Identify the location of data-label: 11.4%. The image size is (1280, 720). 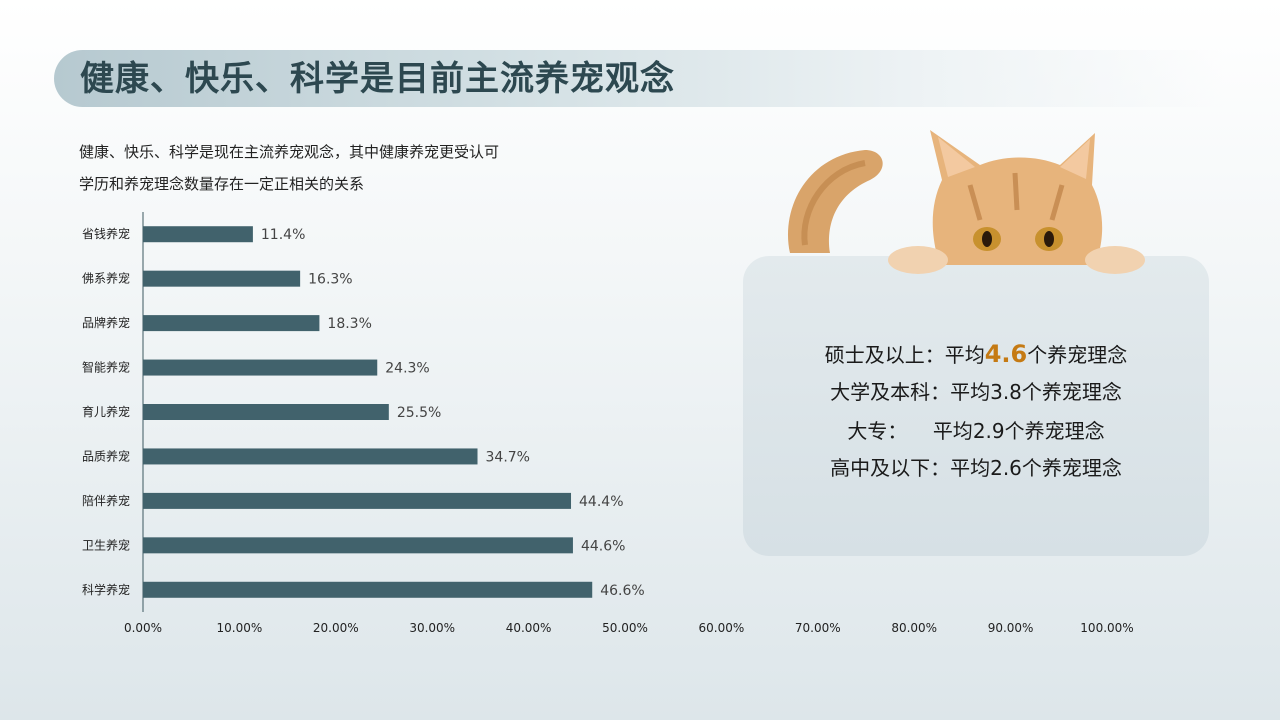
(283, 235).